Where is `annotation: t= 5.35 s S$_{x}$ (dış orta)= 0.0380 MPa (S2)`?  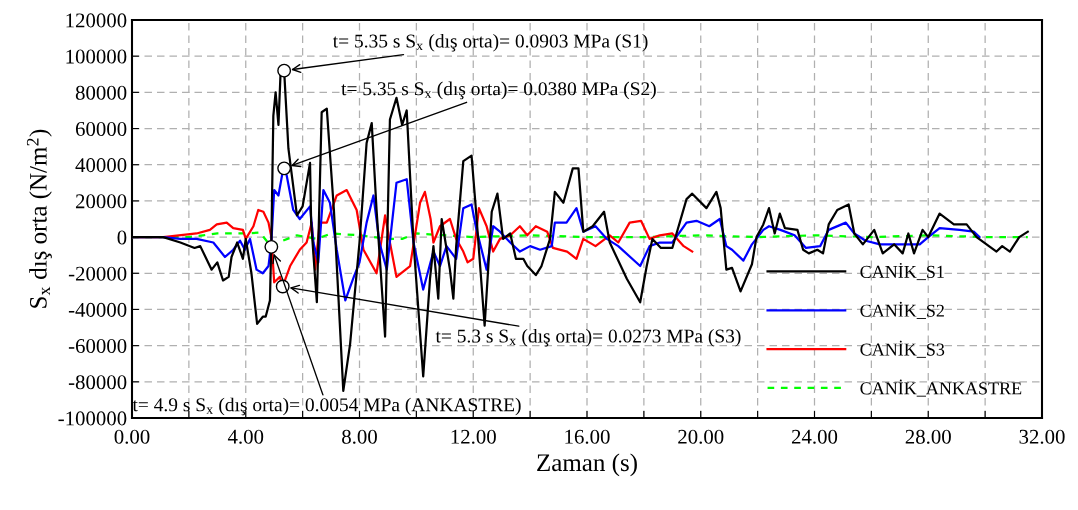 annotation: t= 5.35 s S$_{x}$ (dış orta)= 0.0380 MPa (S2) is located at coordinates (498, 90).